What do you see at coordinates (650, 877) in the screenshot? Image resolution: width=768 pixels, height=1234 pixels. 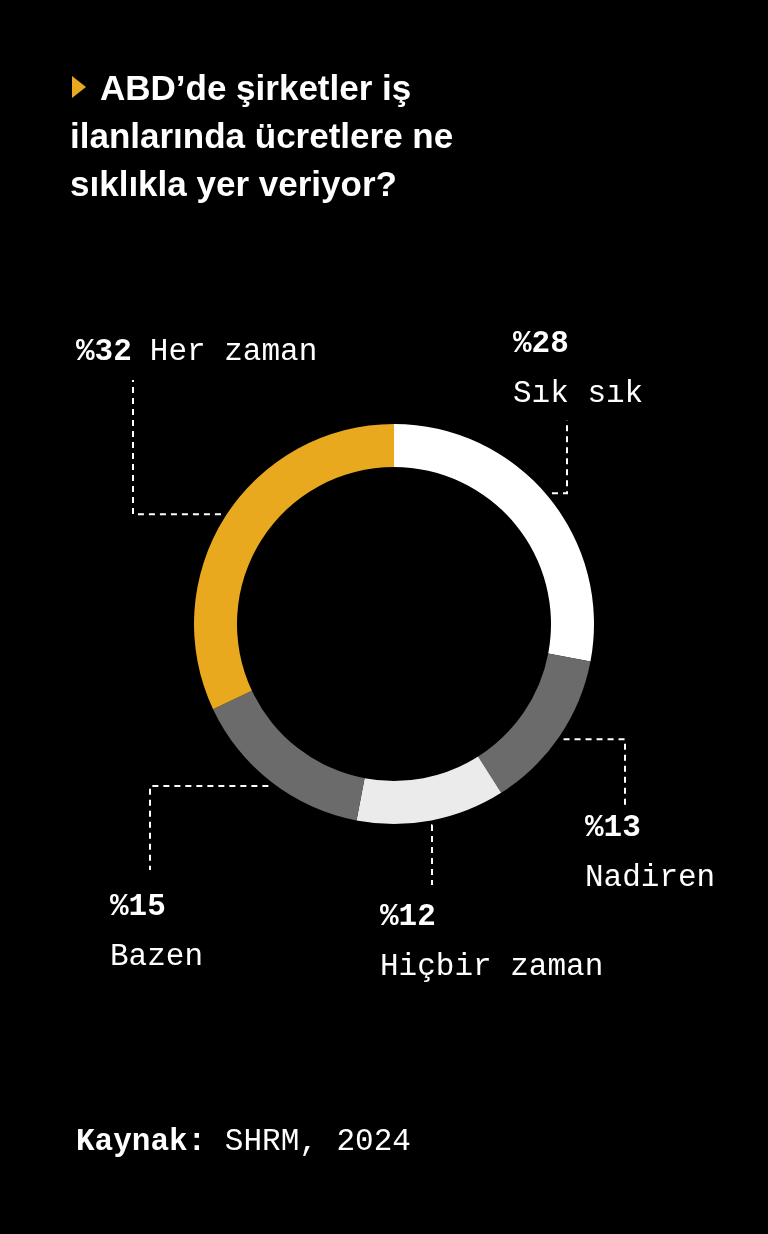 I see `slice-label: Nadiren` at bounding box center [650, 877].